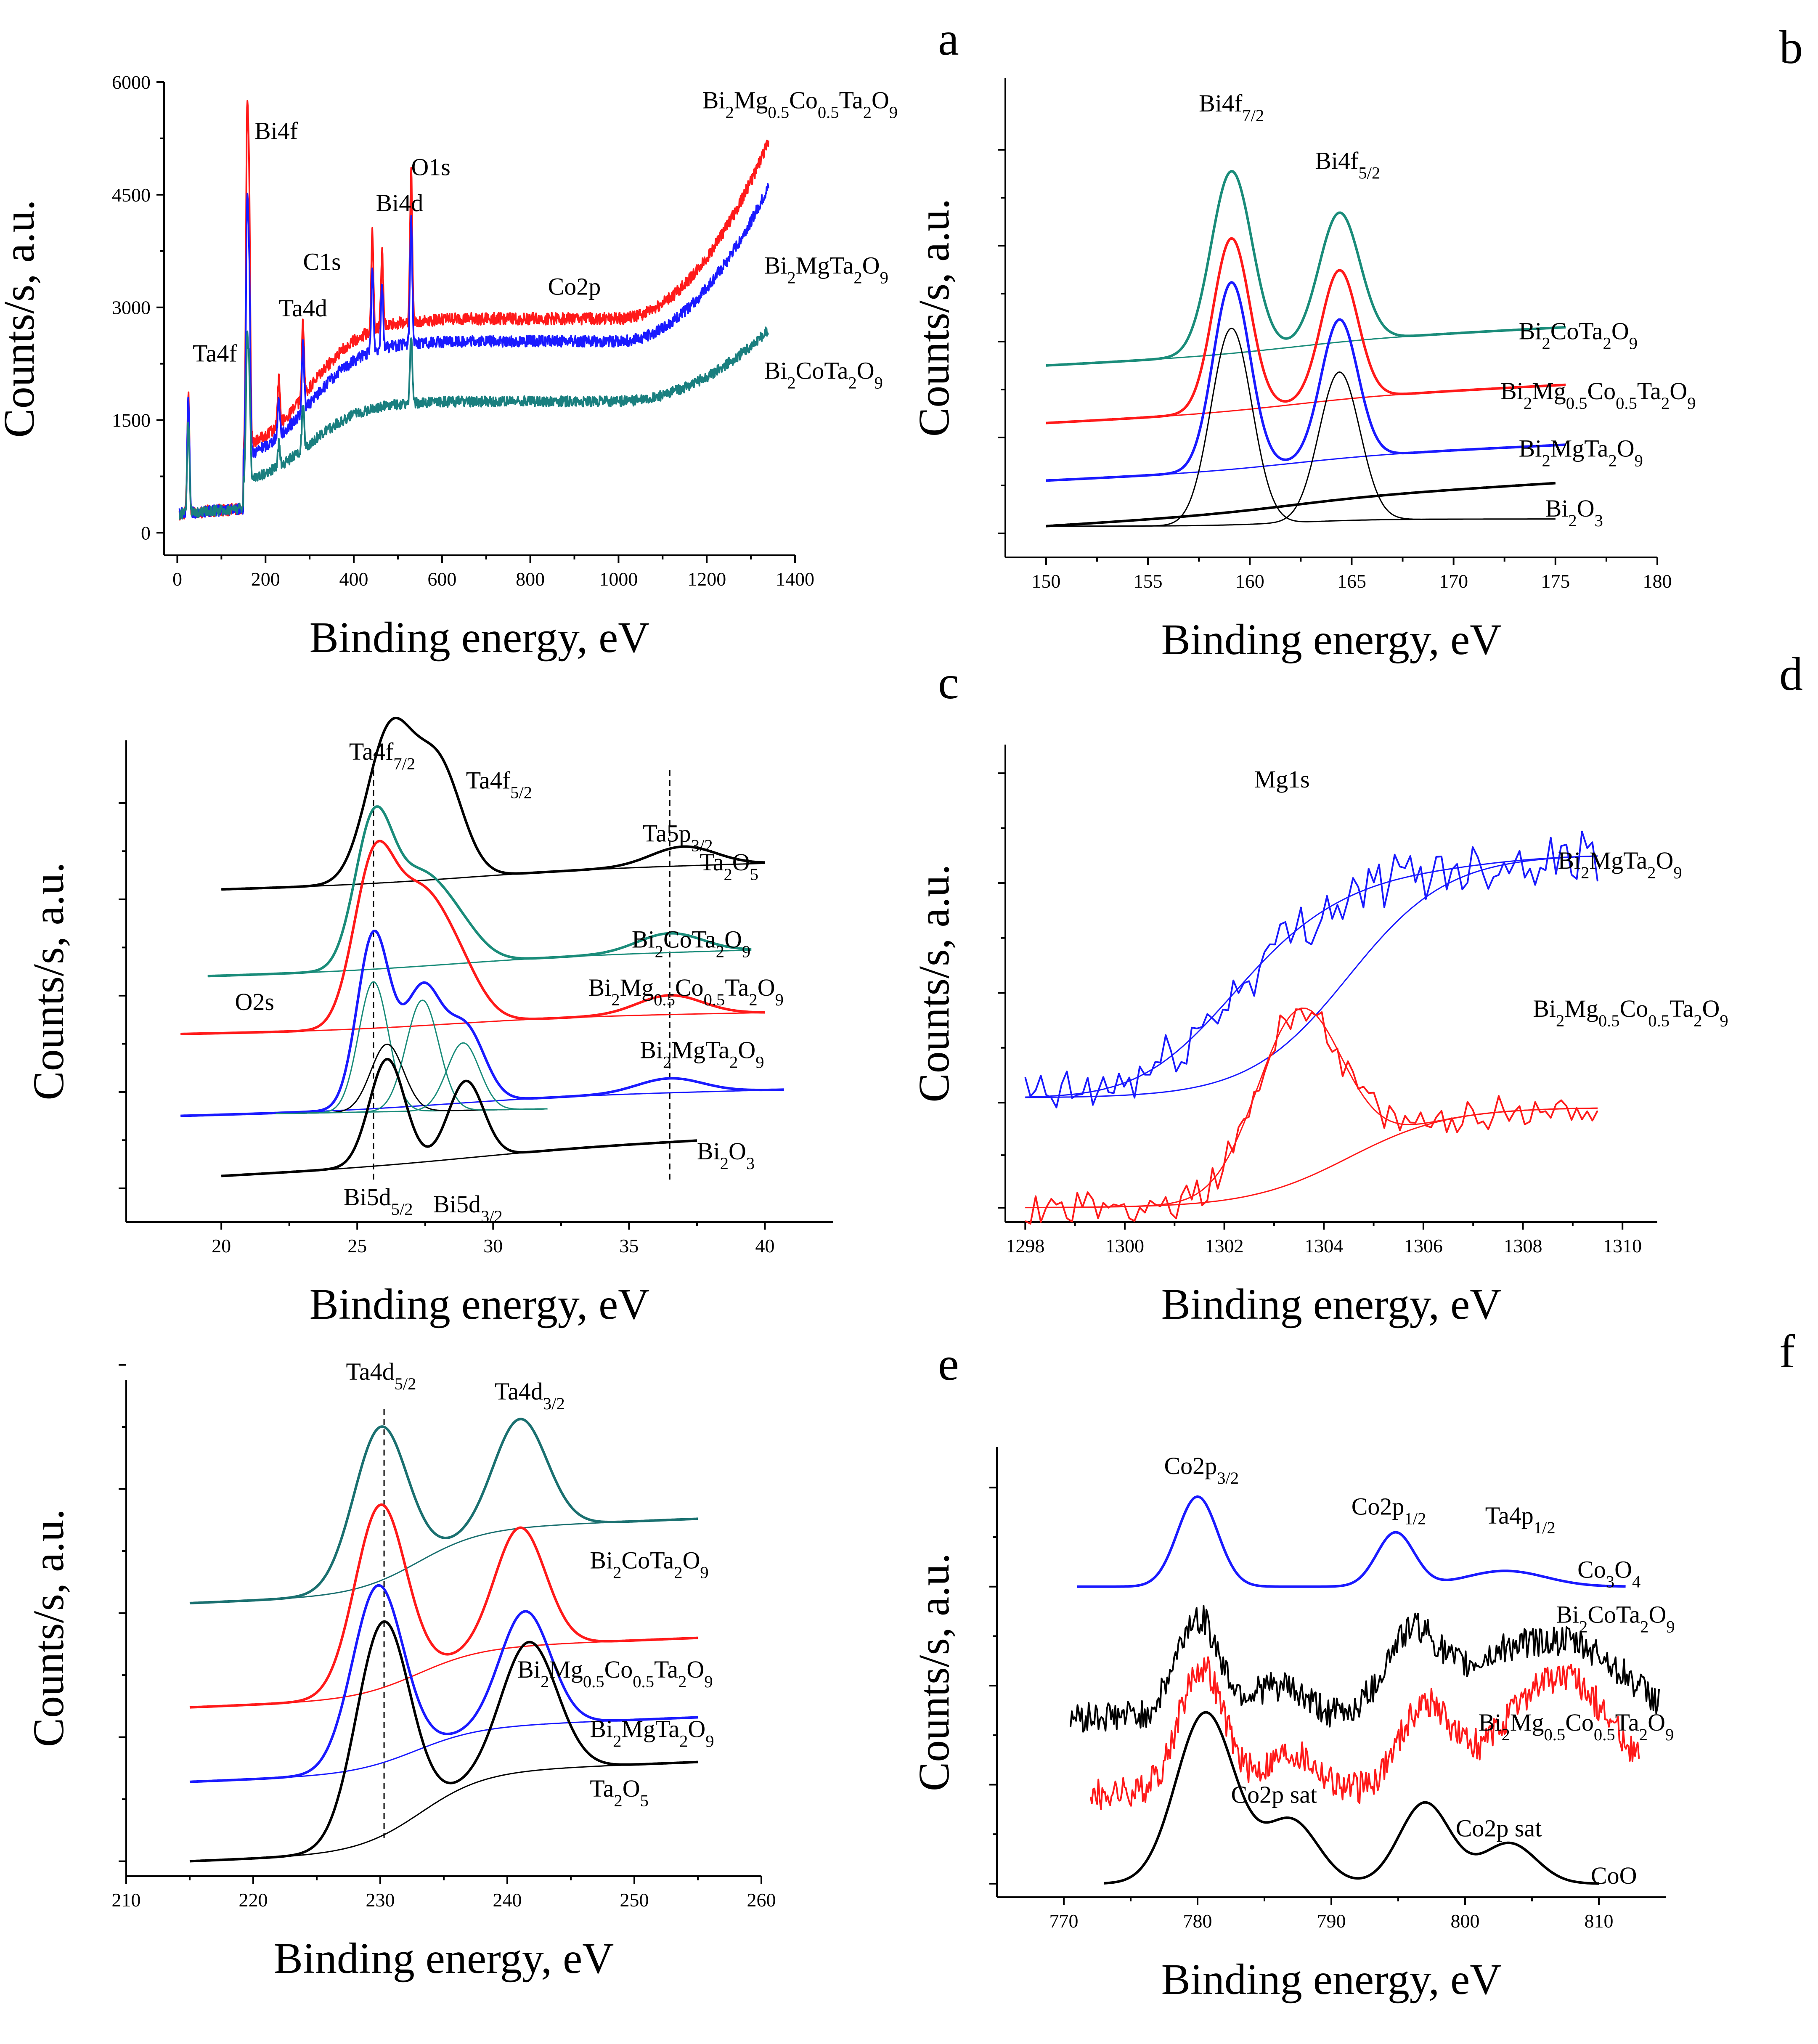  I want to click on peak-annotation: Co2p1/2, so click(1389, 1510).